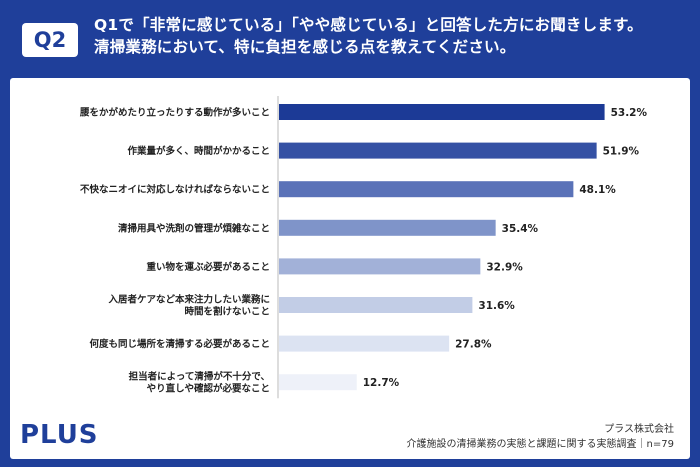  Describe the element at coordinates (520, 229) in the screenshot. I see `value-label: 35.4%` at that location.